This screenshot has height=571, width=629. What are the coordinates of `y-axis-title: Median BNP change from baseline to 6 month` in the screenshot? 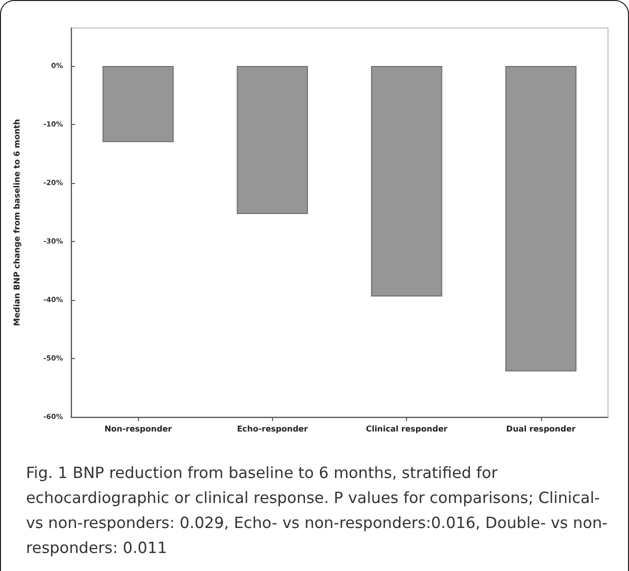 It's located at (17, 222).